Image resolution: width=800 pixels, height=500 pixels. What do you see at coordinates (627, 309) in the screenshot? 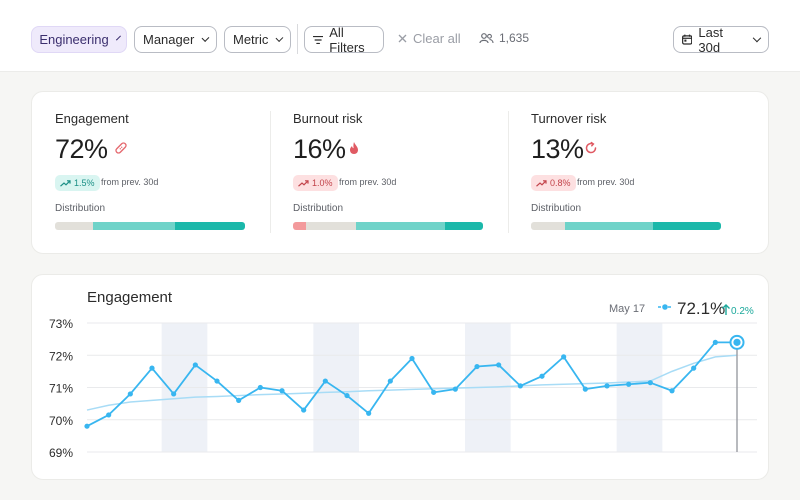
I see `tooltip-date: May 17` at bounding box center [627, 309].